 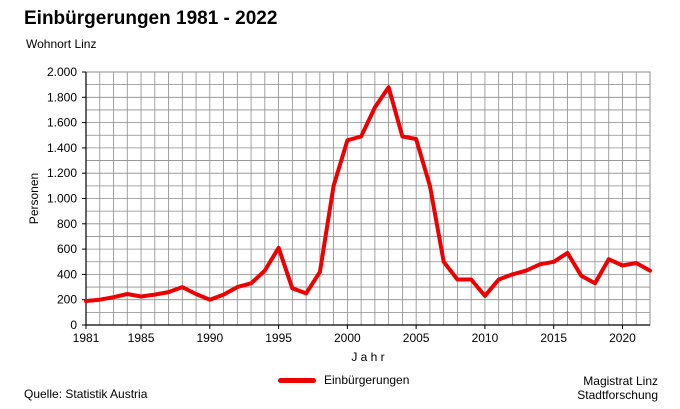 I want to click on y-tick-label: 2.000, so click(x=62, y=72).